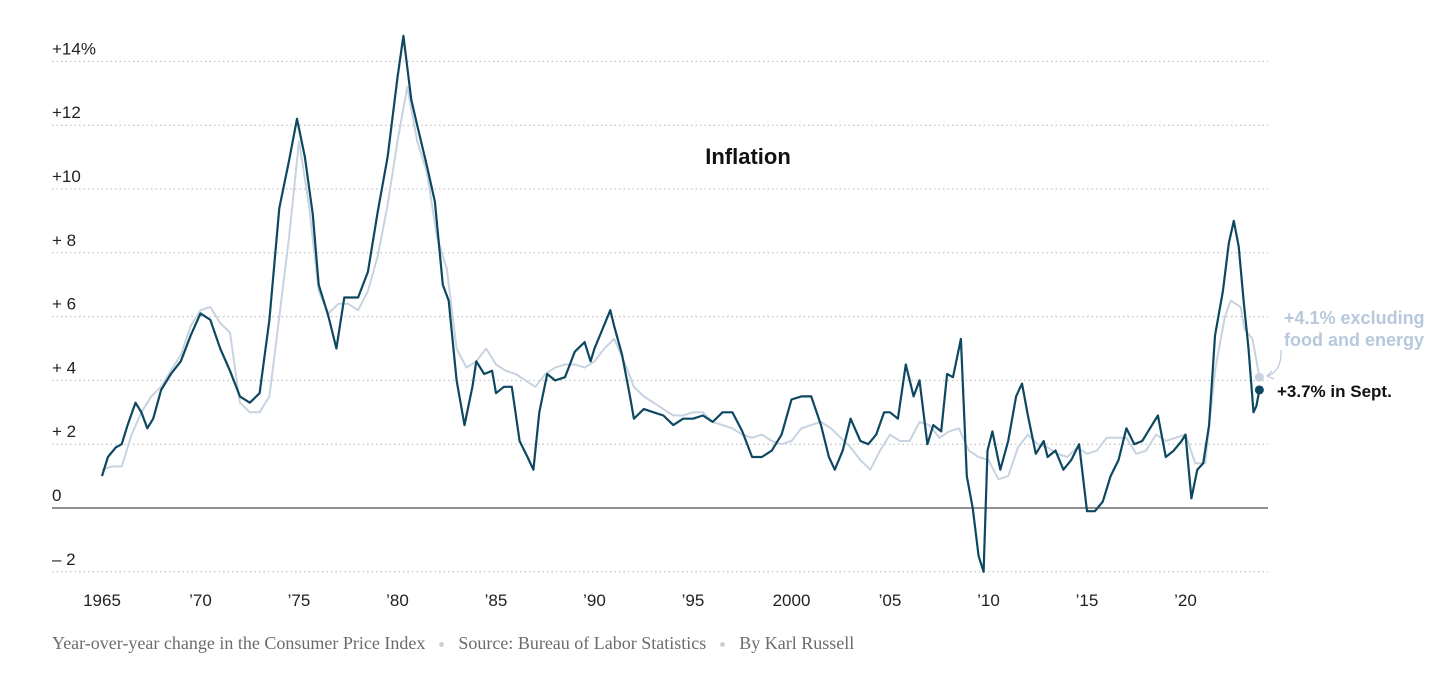  Describe the element at coordinates (890, 600) in the screenshot. I see `x-tick-label: ’05` at that location.